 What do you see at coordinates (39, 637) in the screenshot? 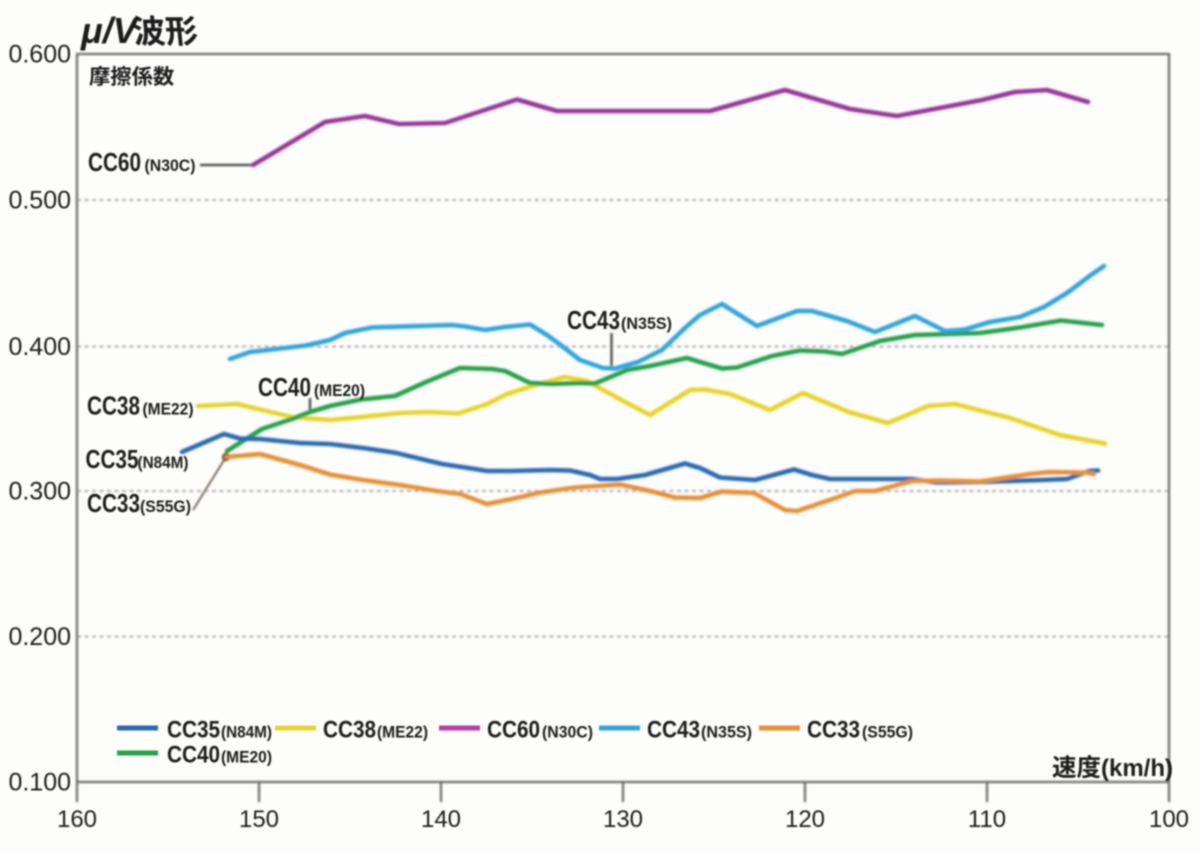
I see `svg-text: 0.200` at bounding box center [39, 637].